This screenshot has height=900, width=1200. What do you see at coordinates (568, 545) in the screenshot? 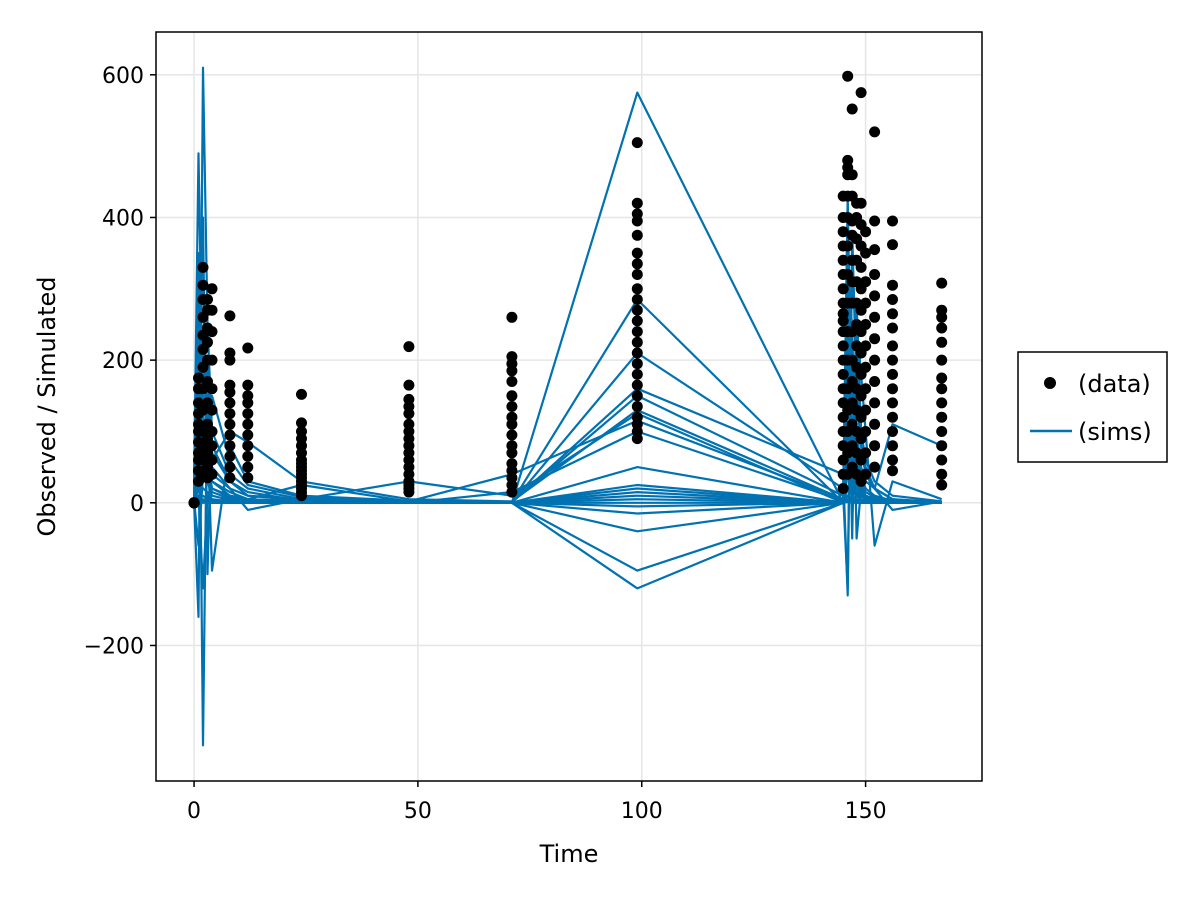
I see `sim-line` at bounding box center [568, 545].